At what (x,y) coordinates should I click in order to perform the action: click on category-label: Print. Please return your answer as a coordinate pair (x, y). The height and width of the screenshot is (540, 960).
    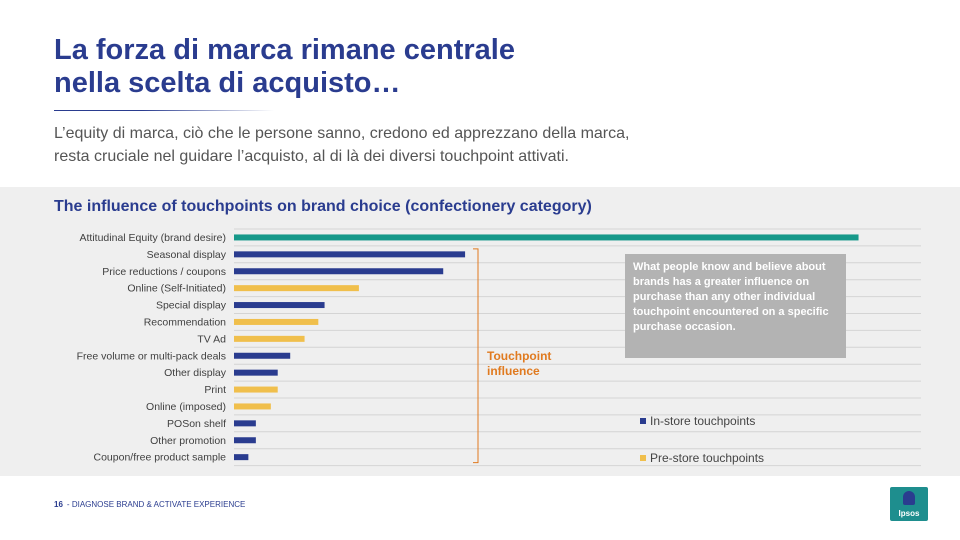
    Looking at the image, I should click on (215, 390).